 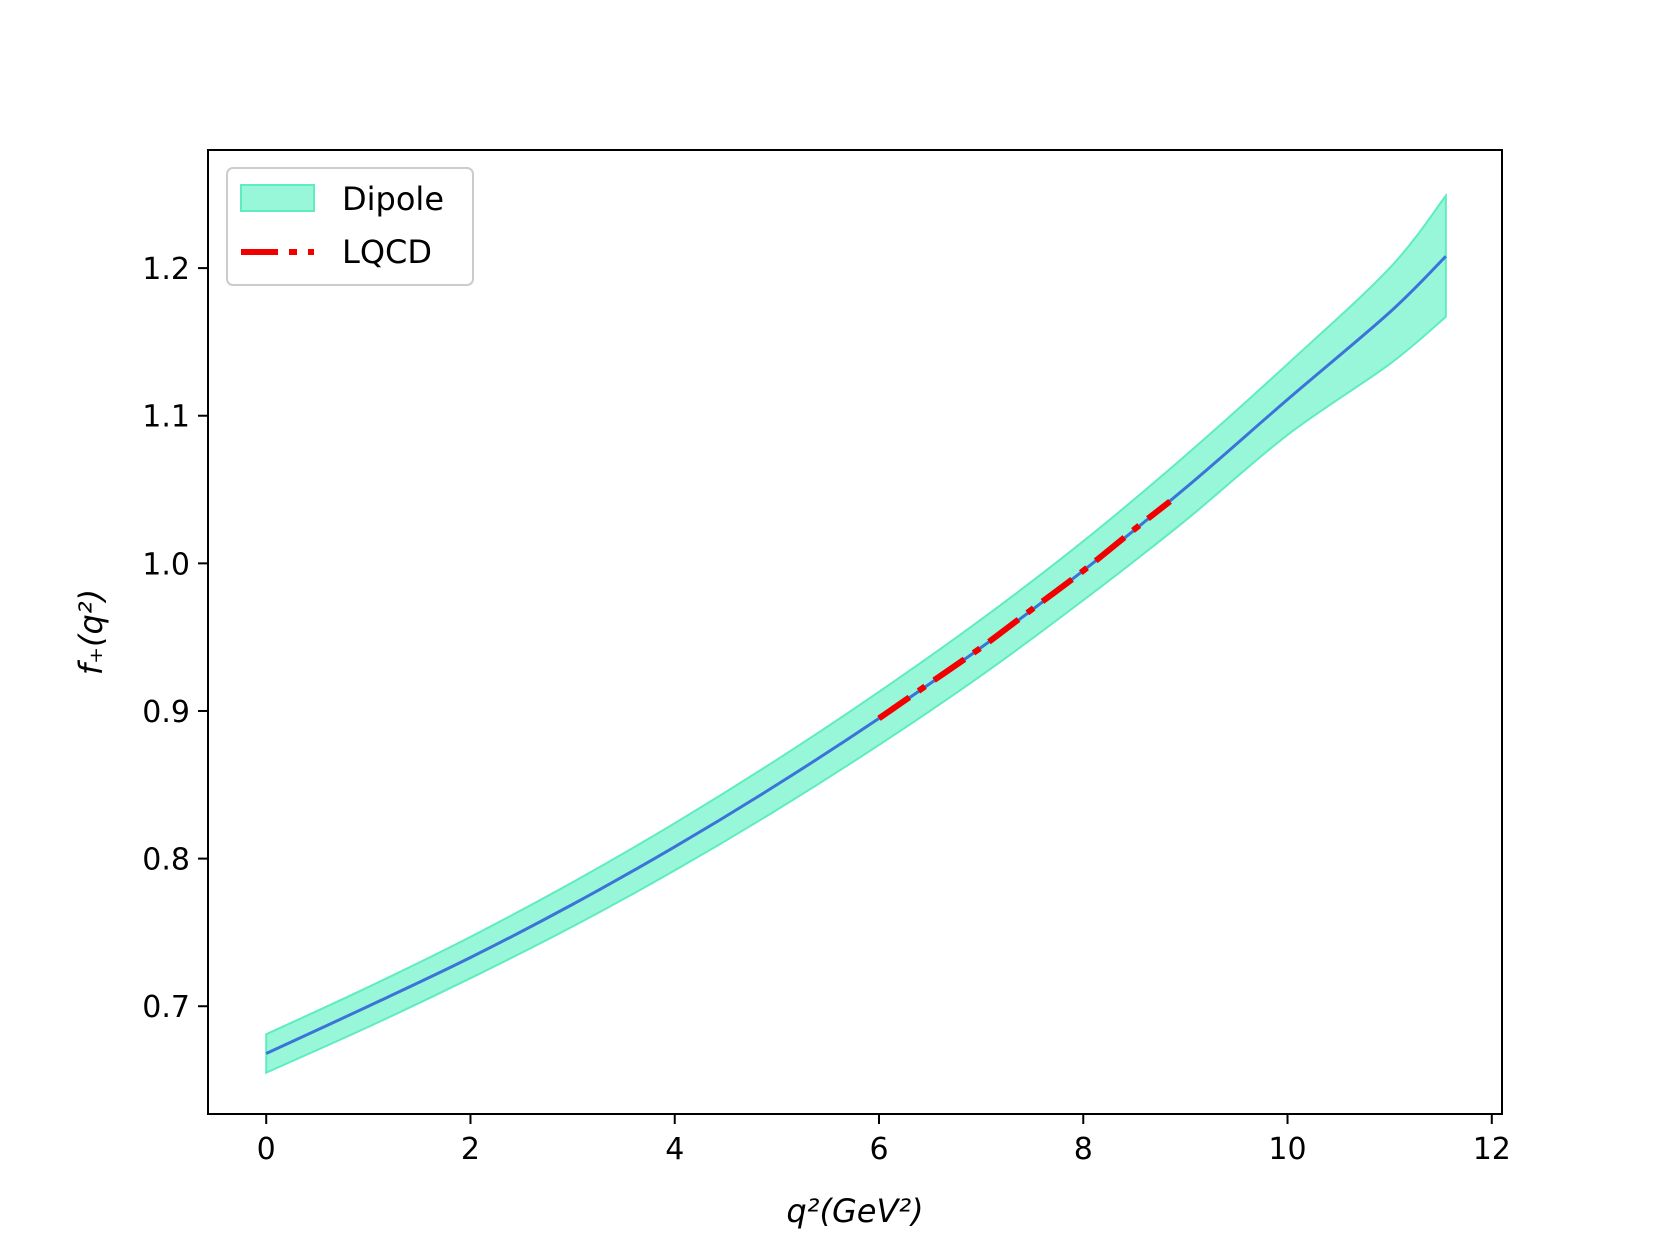 What do you see at coordinates (166, 860) in the screenshot?
I see `y-tick-label: 0.8` at bounding box center [166, 860].